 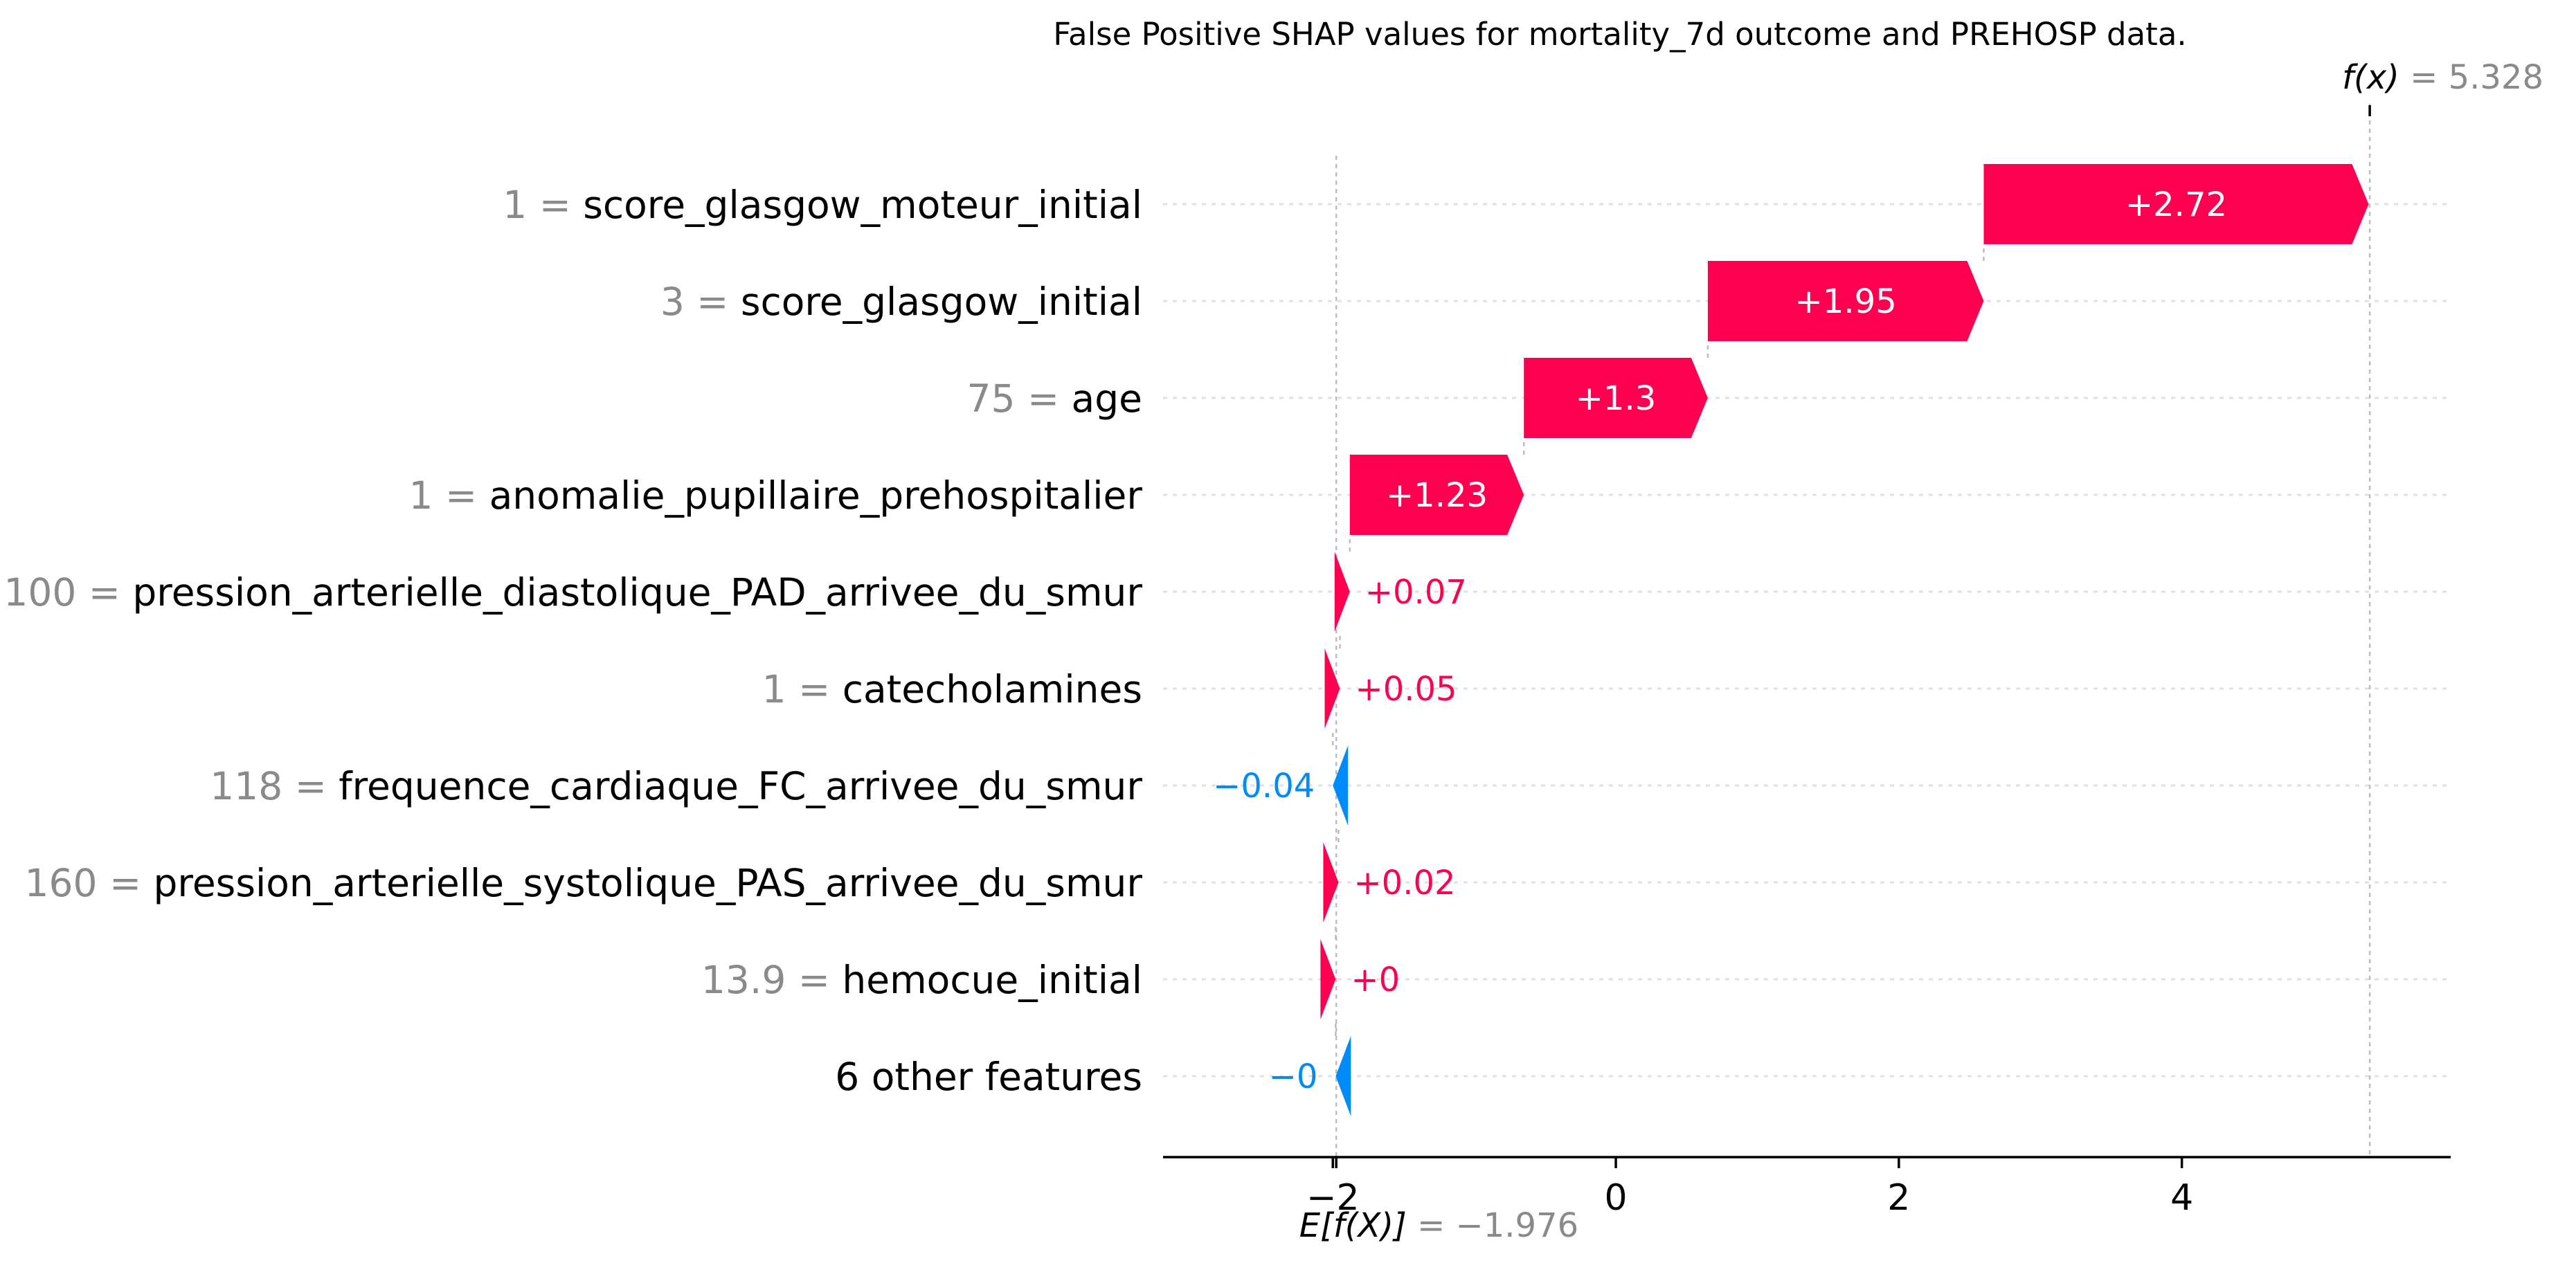 What do you see at coordinates (2376, 77) in the screenshot?
I see `output-value-label: f(x)` at bounding box center [2376, 77].